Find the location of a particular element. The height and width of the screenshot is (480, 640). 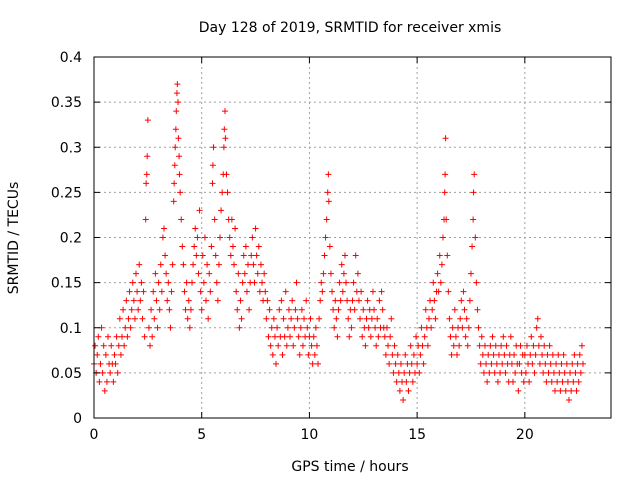

x-tick-label: 15 is located at coordinates (417, 435).